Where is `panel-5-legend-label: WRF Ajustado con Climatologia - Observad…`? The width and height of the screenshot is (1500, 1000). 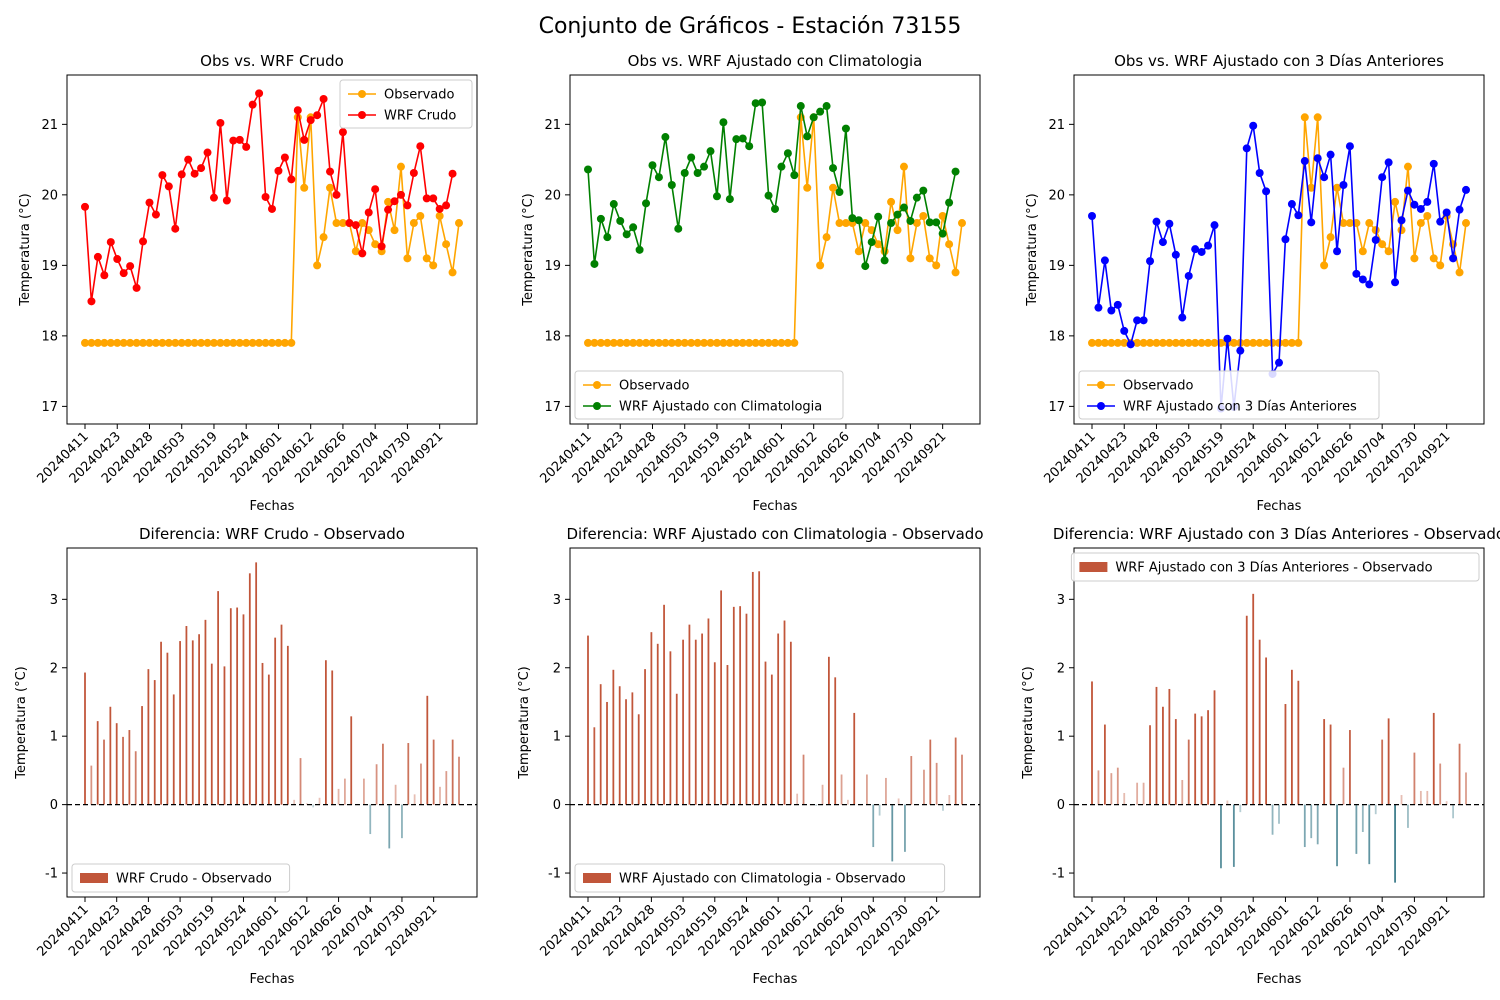
panel-5-legend-label: WRF Ajustado con Climatologia - Observad… is located at coordinates (762, 879).